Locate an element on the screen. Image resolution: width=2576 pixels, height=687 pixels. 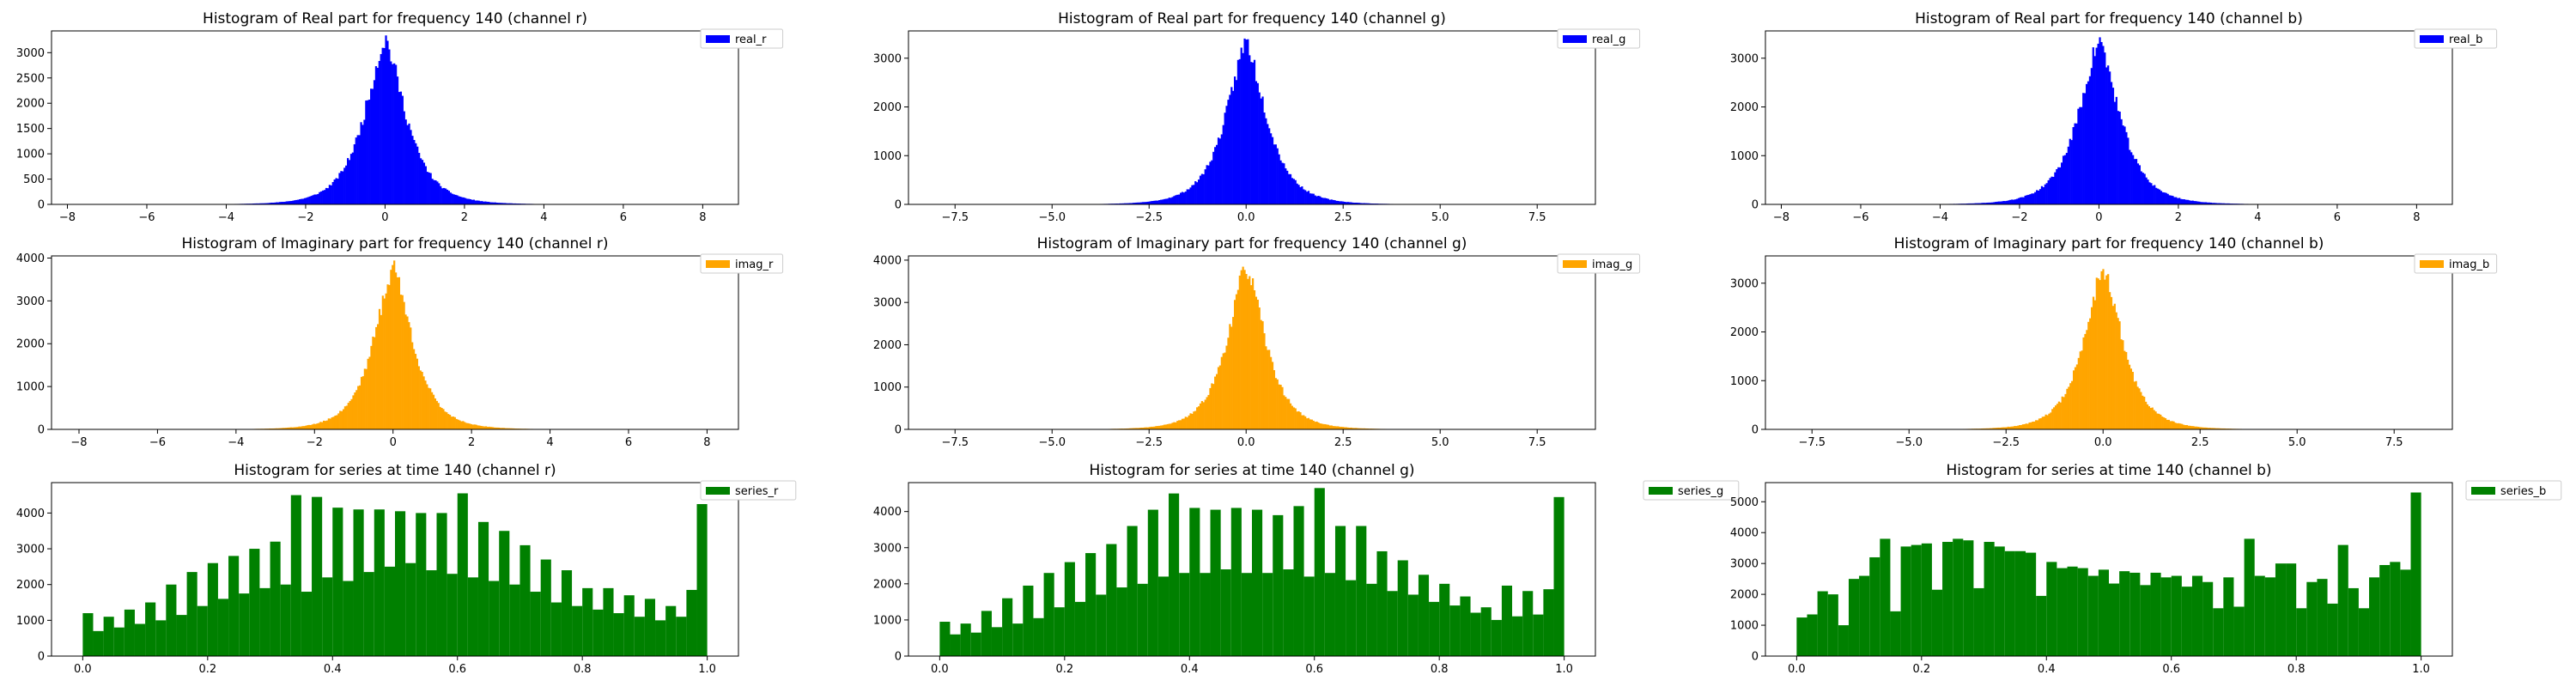
x-tick-label: −4 is located at coordinates (236, 442).